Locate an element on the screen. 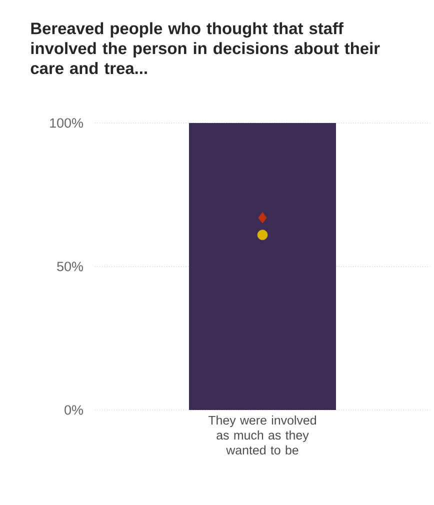 This screenshot has width=434, height=505. y-tick-label: 50% is located at coordinates (70, 267).